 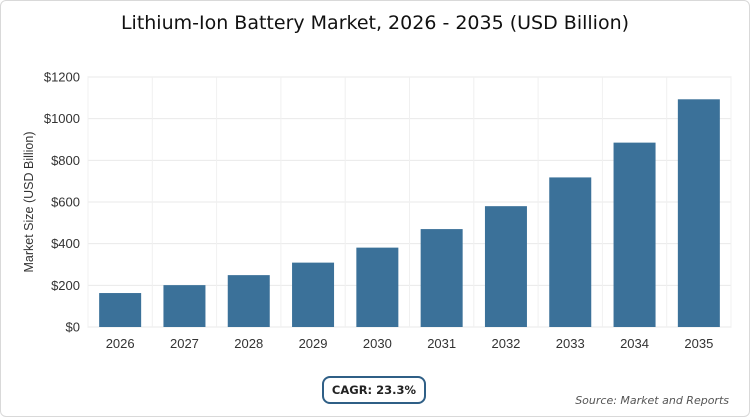 What do you see at coordinates (377, 287) in the screenshot?
I see `bar-2030` at bounding box center [377, 287].